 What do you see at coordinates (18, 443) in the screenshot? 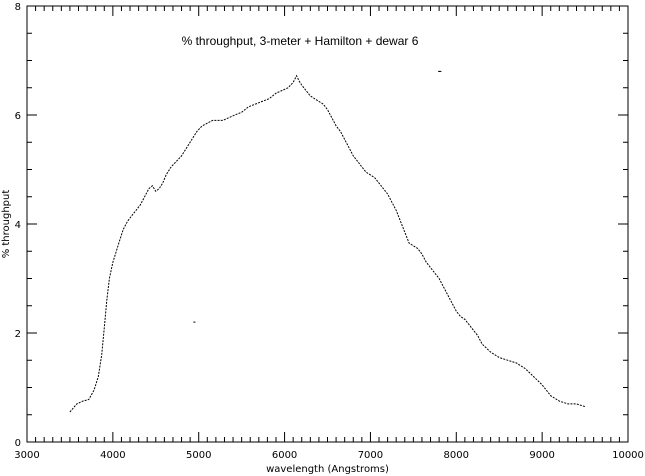
I see `y-tick-label: 0` at bounding box center [18, 443].